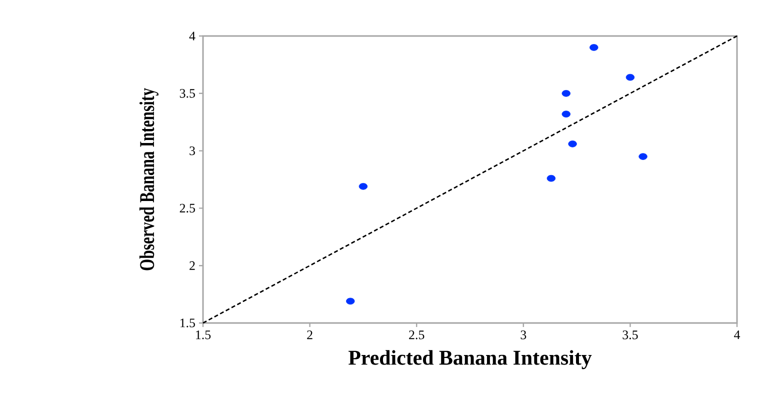 The width and height of the screenshot is (782, 415). I want to click on y-tick-label: 2.5, so click(187, 208).